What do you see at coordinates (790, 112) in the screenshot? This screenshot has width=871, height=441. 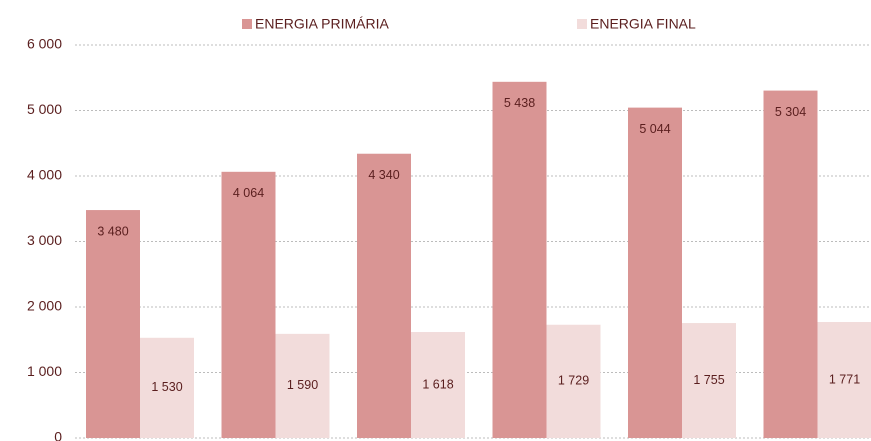 I see `value-label: 5 304` at bounding box center [790, 112].